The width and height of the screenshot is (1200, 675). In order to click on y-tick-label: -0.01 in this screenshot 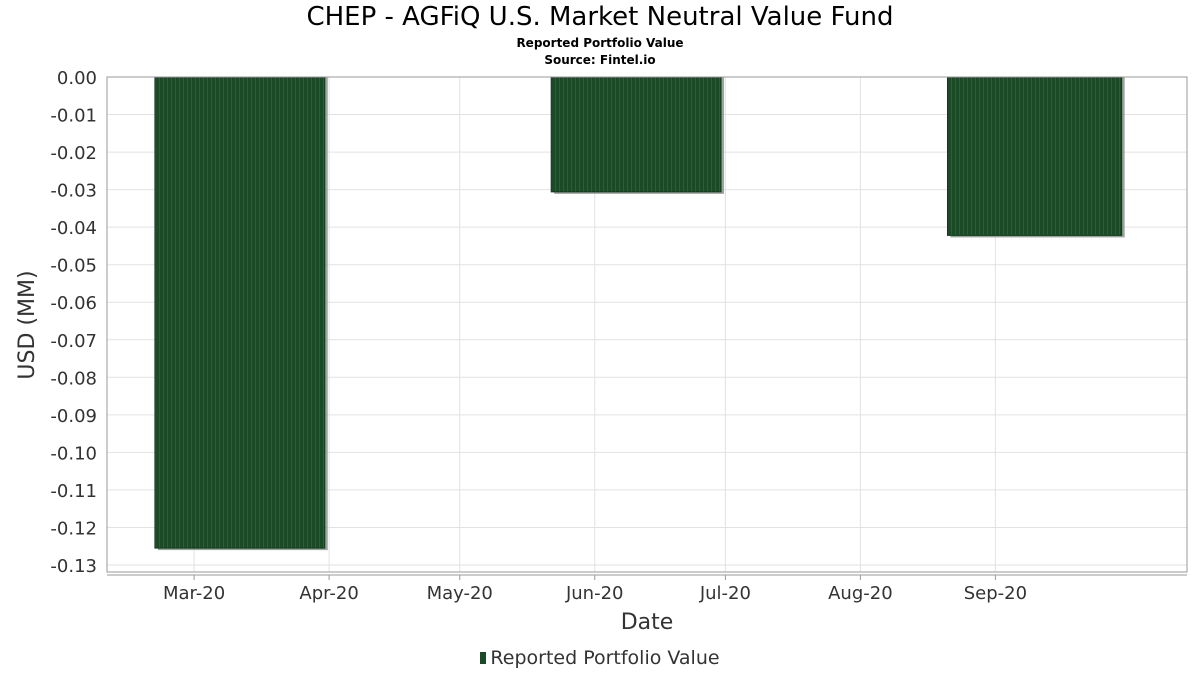, I will do `click(73, 116)`.